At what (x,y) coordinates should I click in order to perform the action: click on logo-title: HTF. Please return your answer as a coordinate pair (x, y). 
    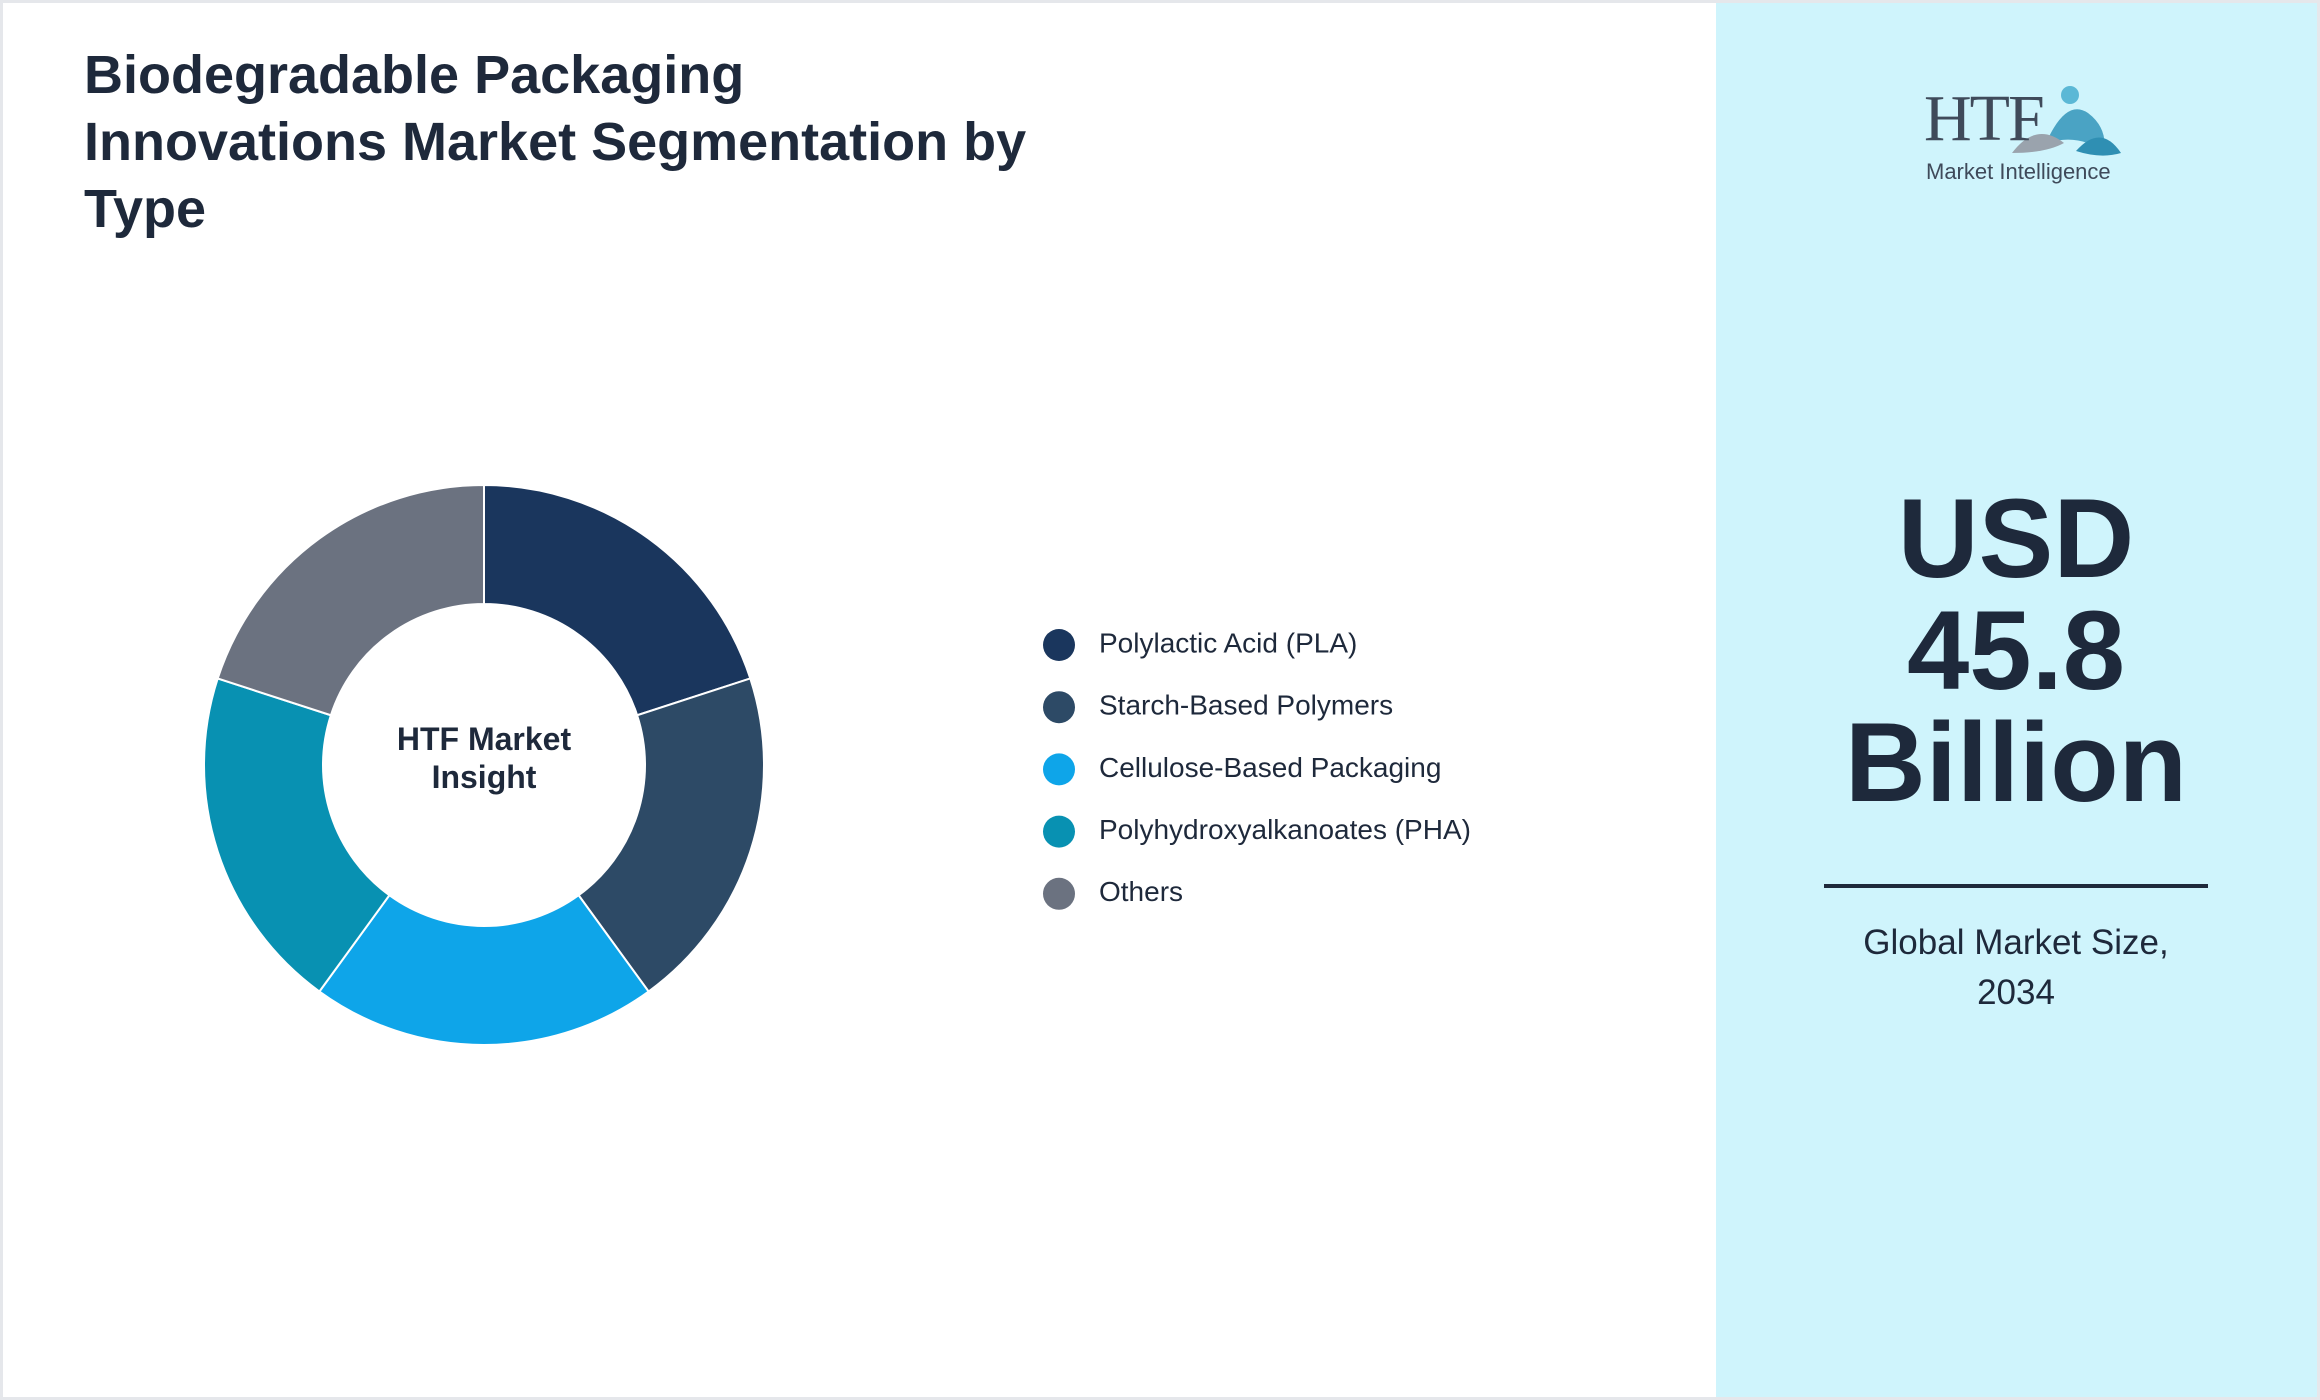
    Looking at the image, I should click on (1984, 118).